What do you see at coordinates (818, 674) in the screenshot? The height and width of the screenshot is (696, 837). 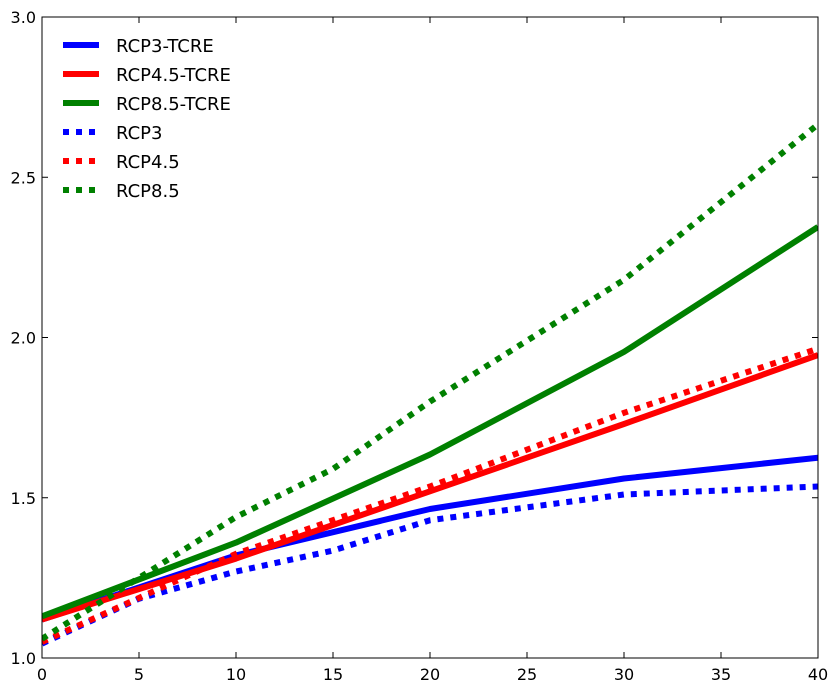 I see `x-tick-label: 40` at bounding box center [818, 674].